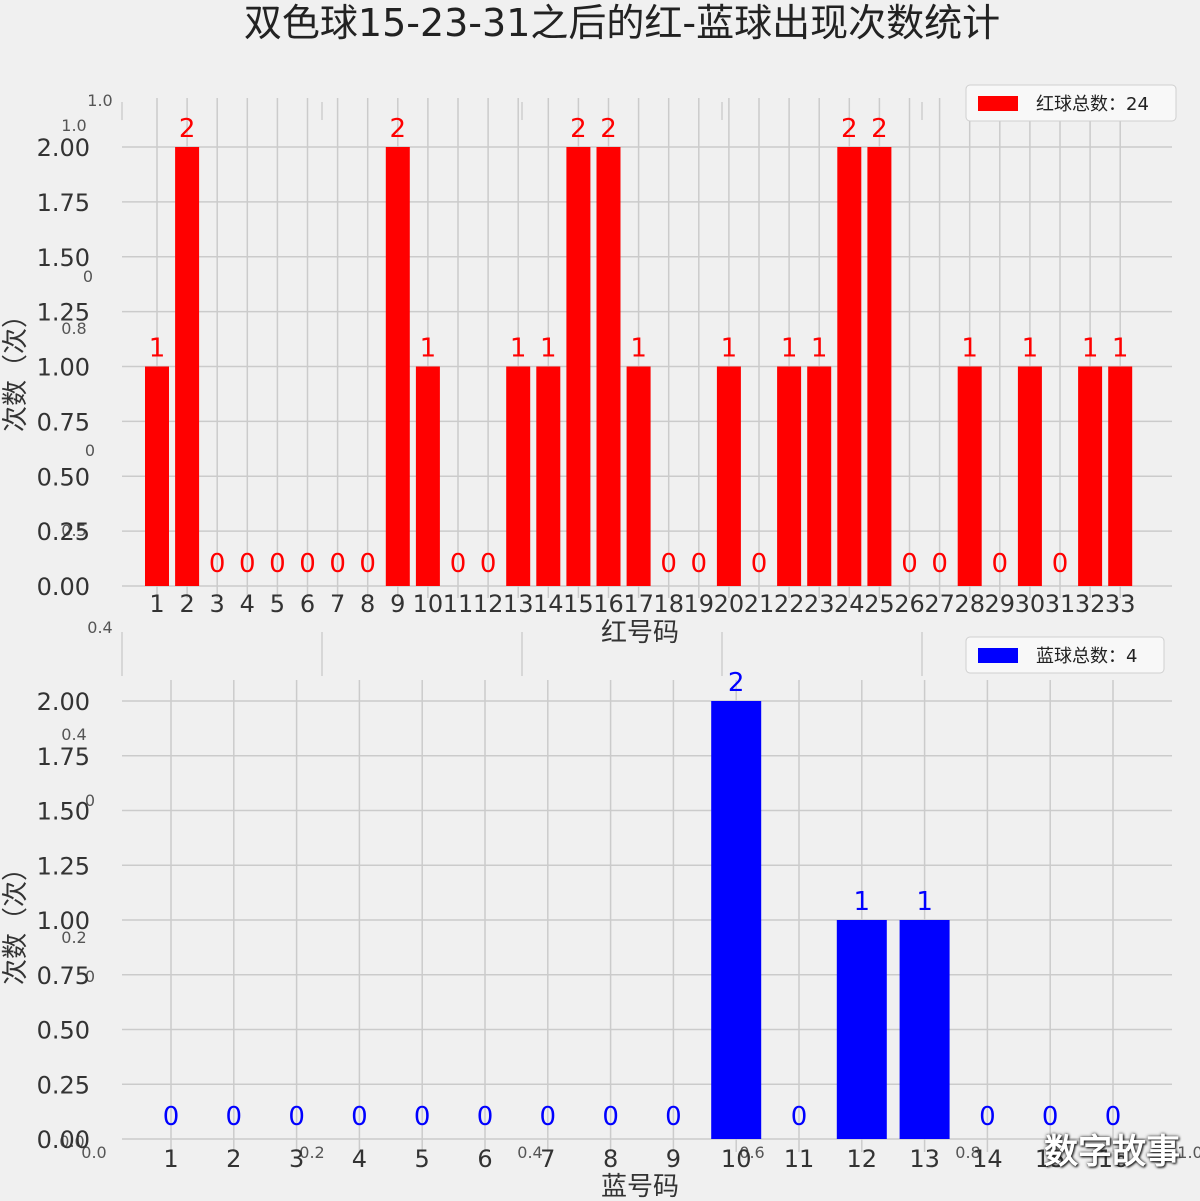 The height and width of the screenshot is (1201, 1200). Describe the element at coordinates (640, 1186) in the screenshot. I see `x-axis-label: 蓝号码` at that location.